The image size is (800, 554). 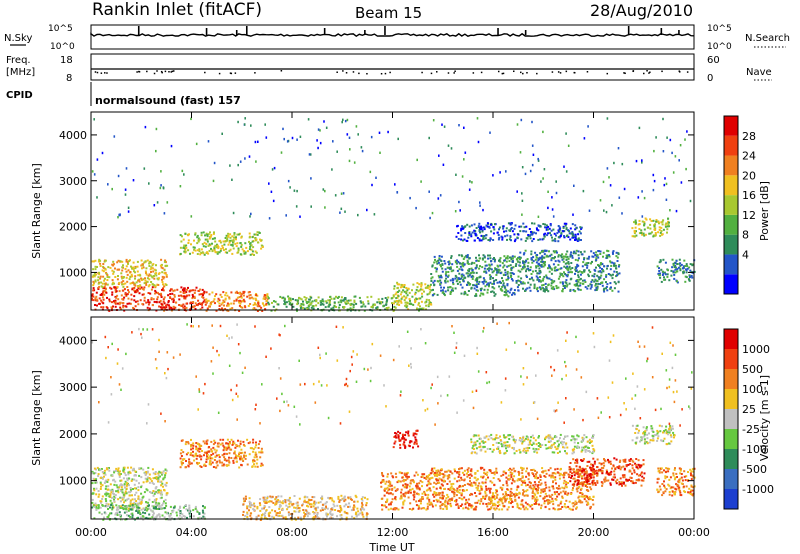 What do you see at coordinates (759, 72) in the screenshot?
I see `nave-label: Nave` at bounding box center [759, 72].